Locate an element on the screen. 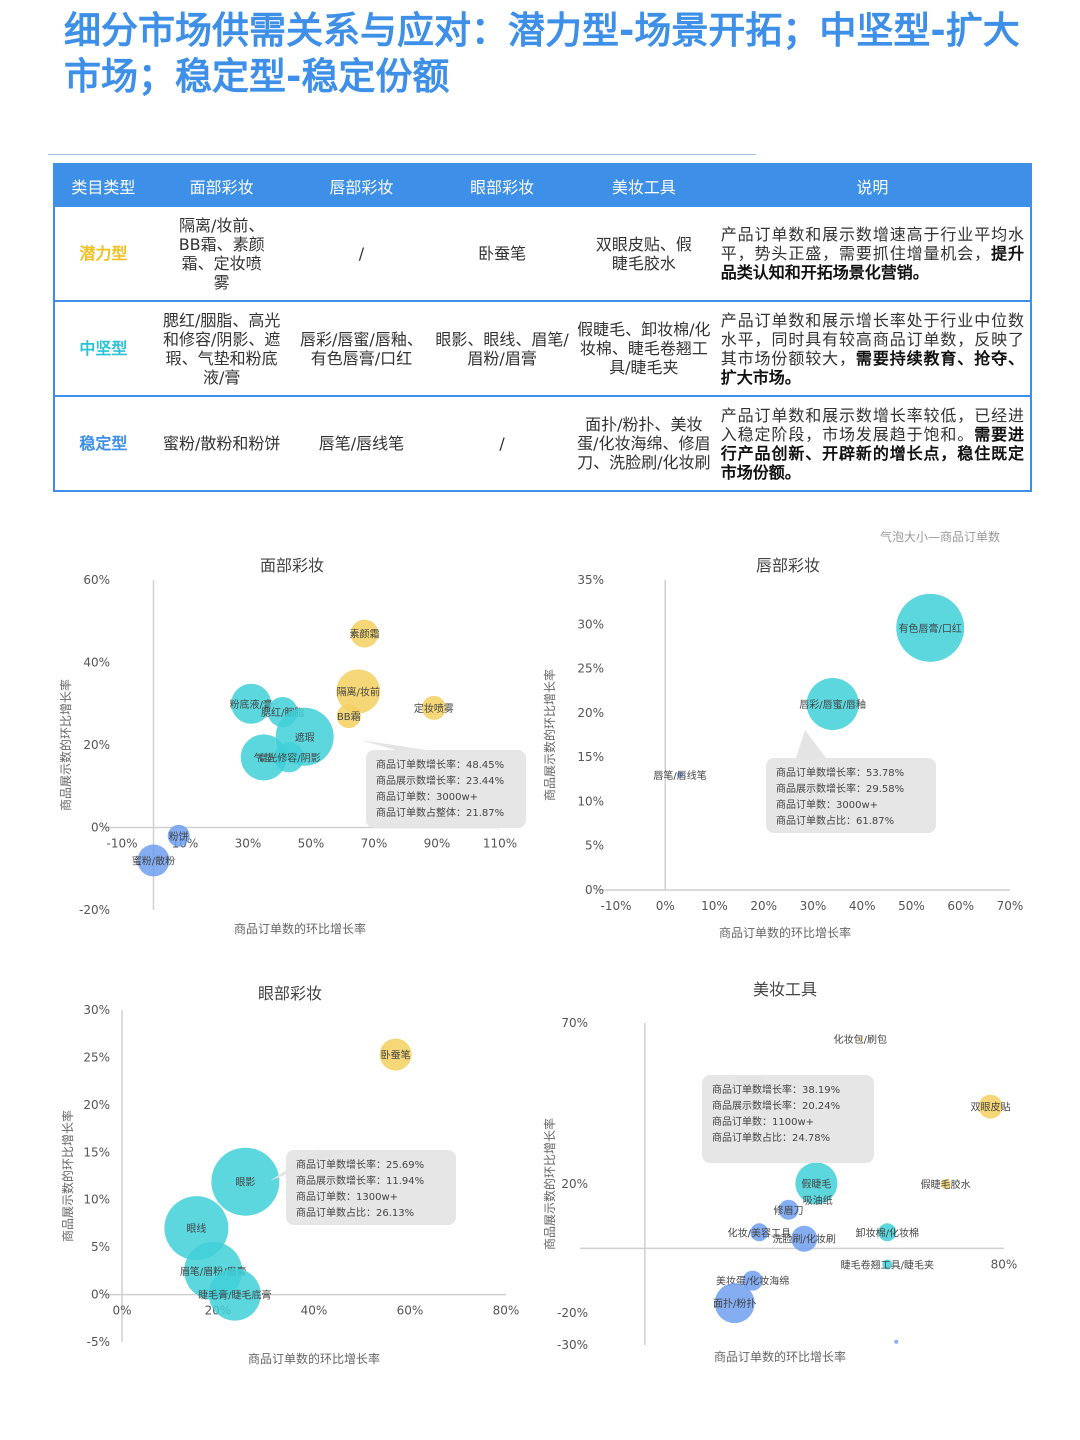  bubble-label: 吸油纸 is located at coordinates (818, 1200).